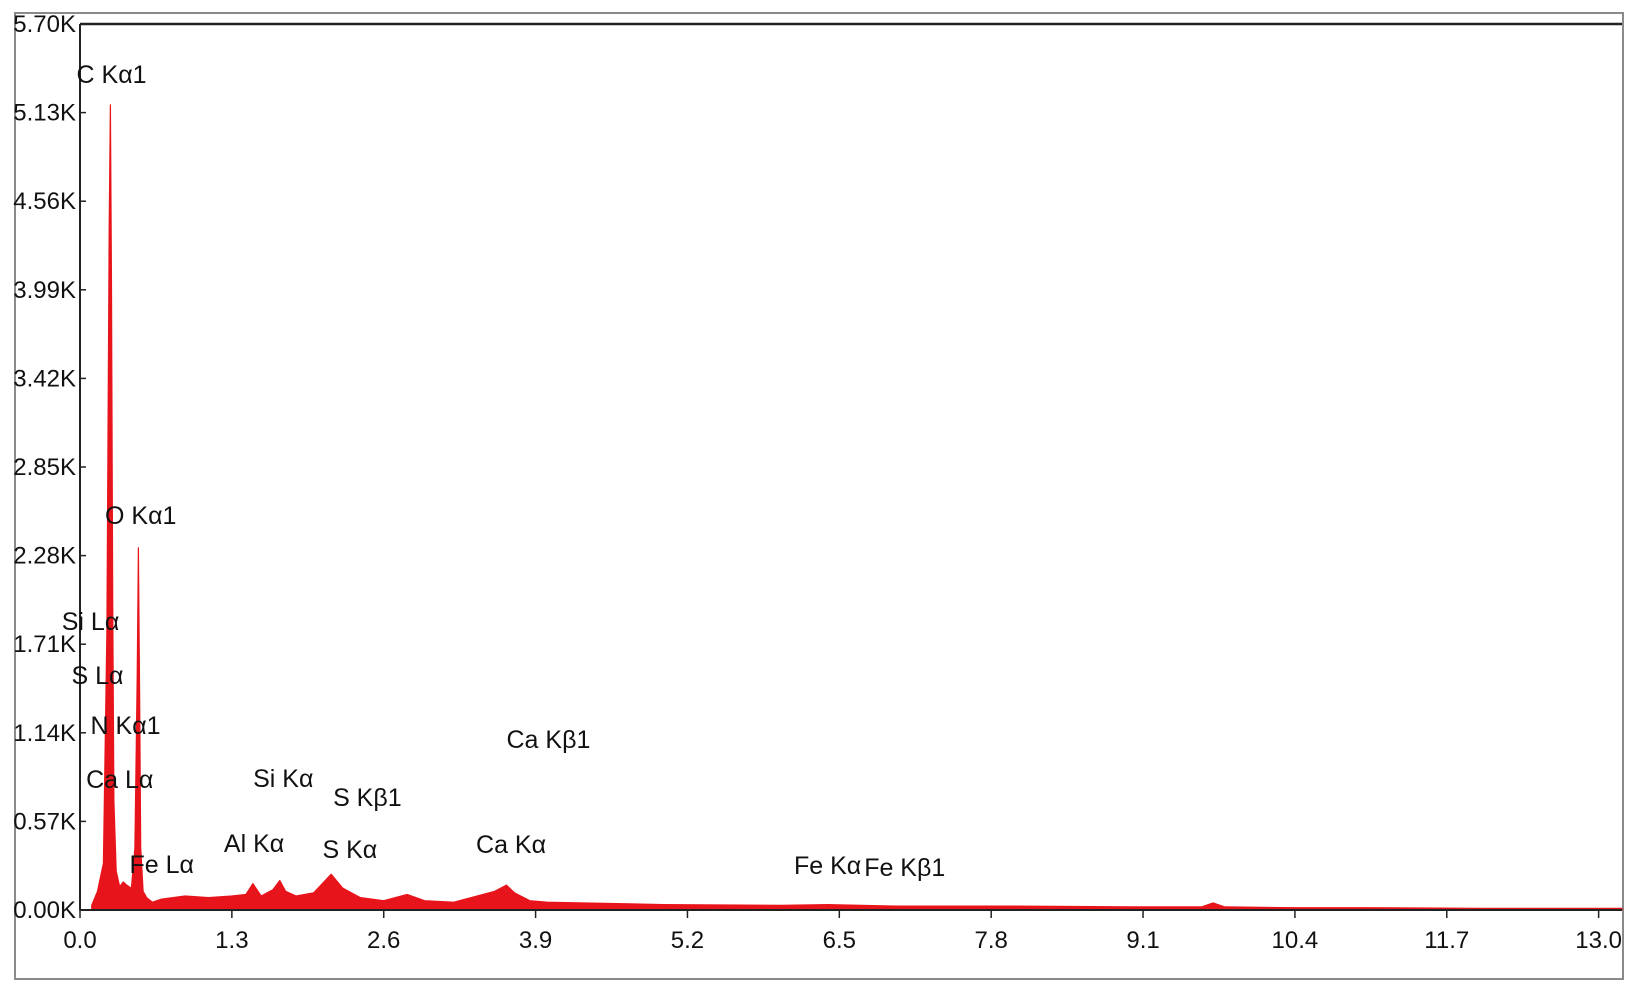 The width and height of the screenshot is (1636, 992). I want to click on x-tick-label: 9.1, so click(1142, 940).